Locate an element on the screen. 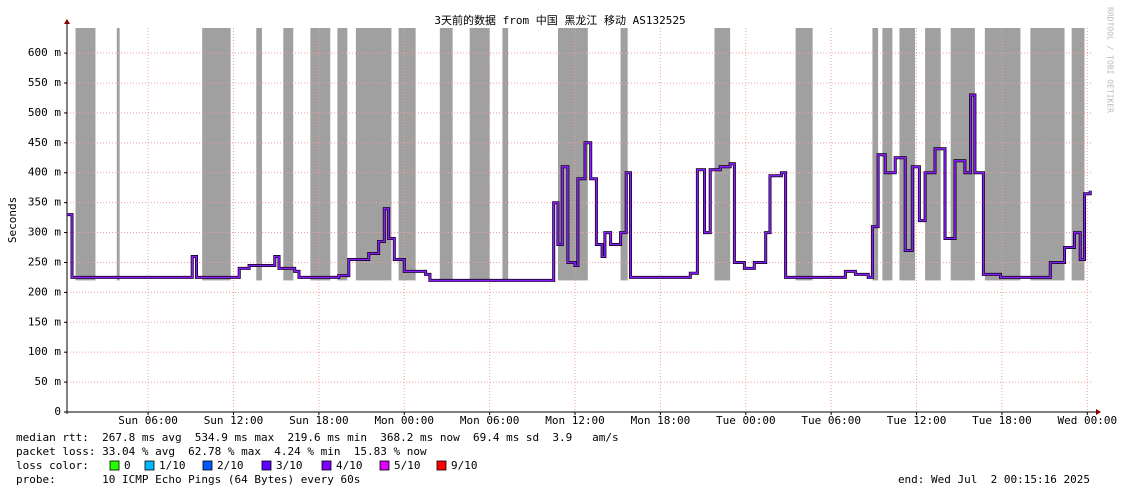  side-text: RRDTOOL / TOBI OETIKER is located at coordinates (1110, 60).